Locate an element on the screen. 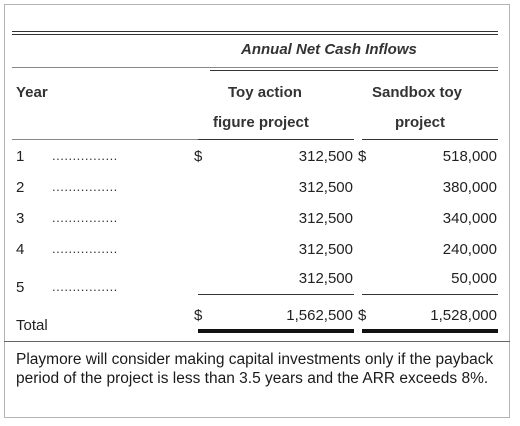  header-rule-left is located at coordinates (105, 139).